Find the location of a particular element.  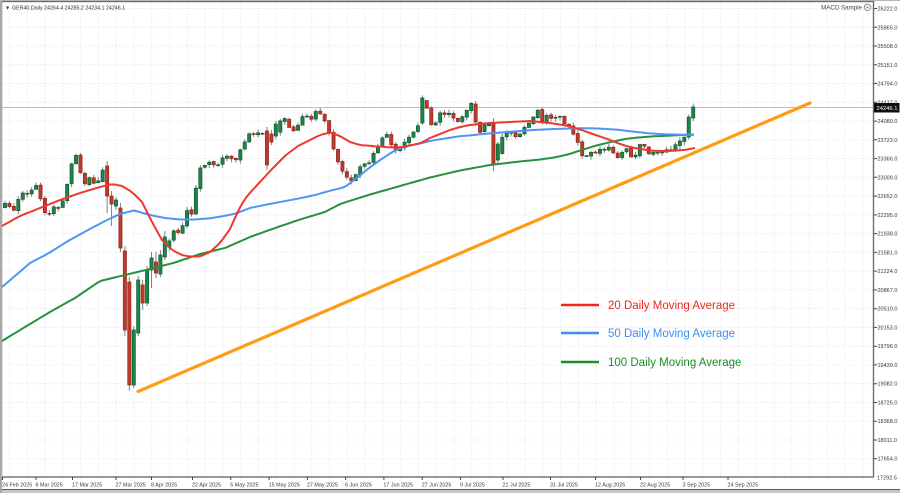

svg-text: 23366.0 is located at coordinates (888, 160).